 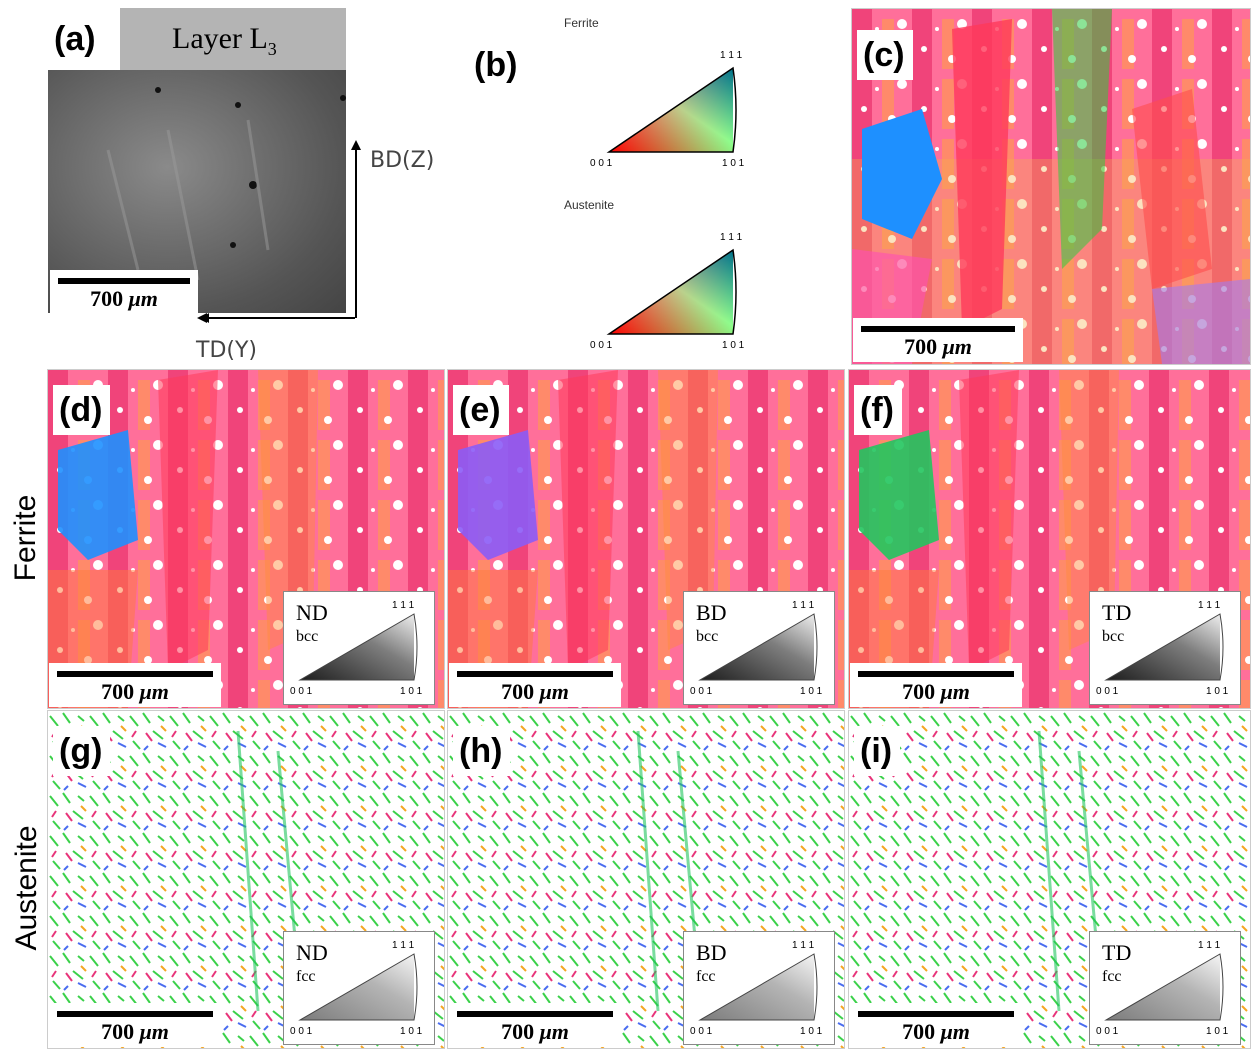 What do you see at coordinates (733, 163) in the screenshot?
I see `ferrite-corner-101: 1 0 1` at bounding box center [733, 163].